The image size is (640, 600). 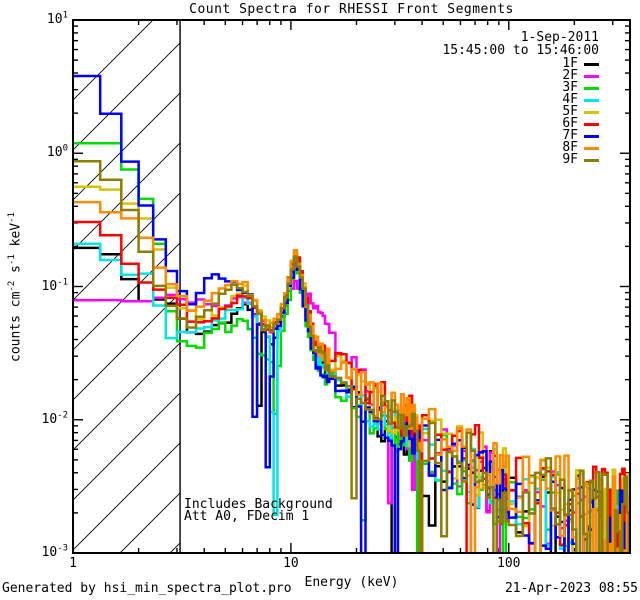 I want to click on legend-item-1F: 1F, so click(x=580, y=63).